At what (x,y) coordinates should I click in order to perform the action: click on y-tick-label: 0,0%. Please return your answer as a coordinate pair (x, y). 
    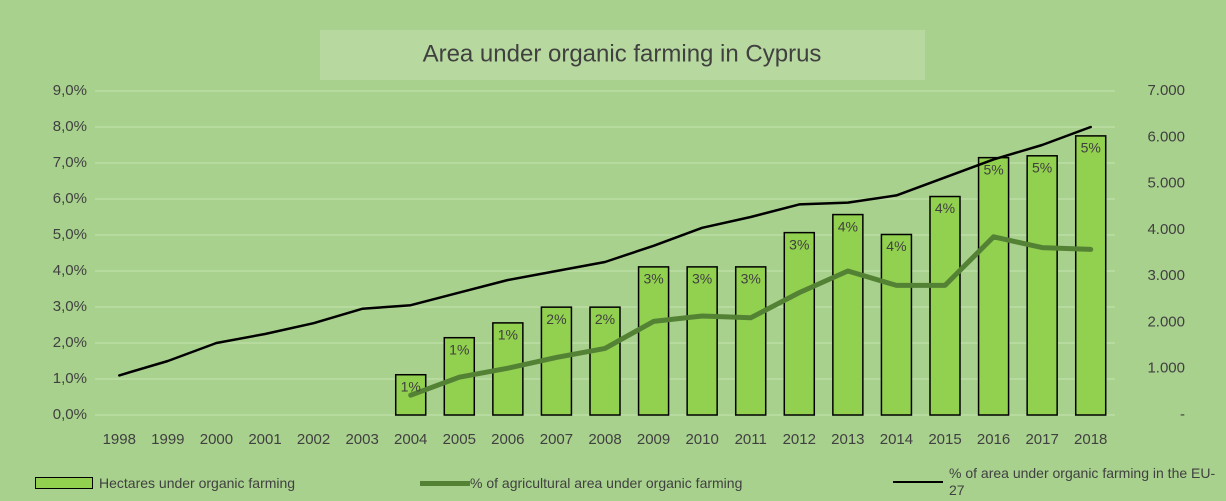
    Looking at the image, I should click on (70, 414).